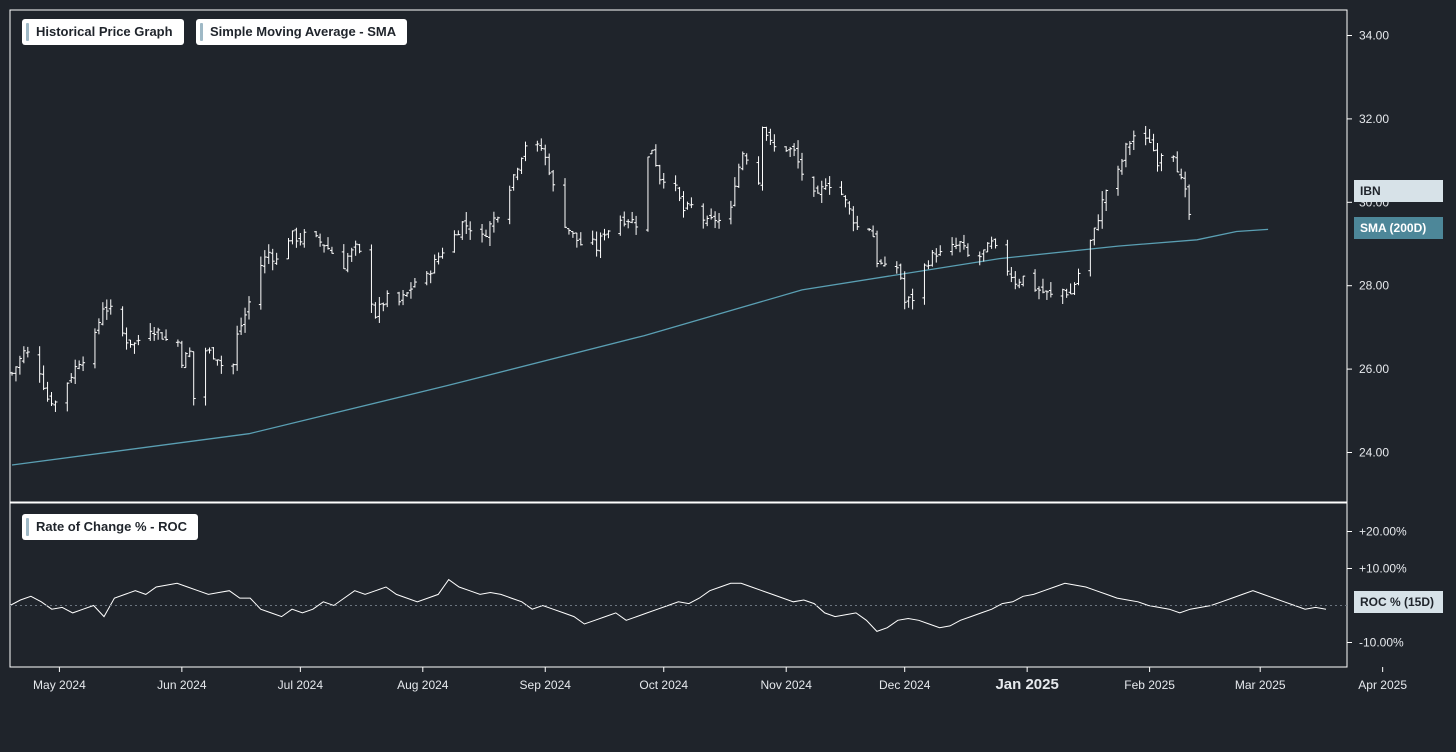 Image resolution: width=1456 pixels, height=752 pixels. What do you see at coordinates (1398, 191) in the screenshot?
I see `ibn-price-label: IBN` at bounding box center [1398, 191].